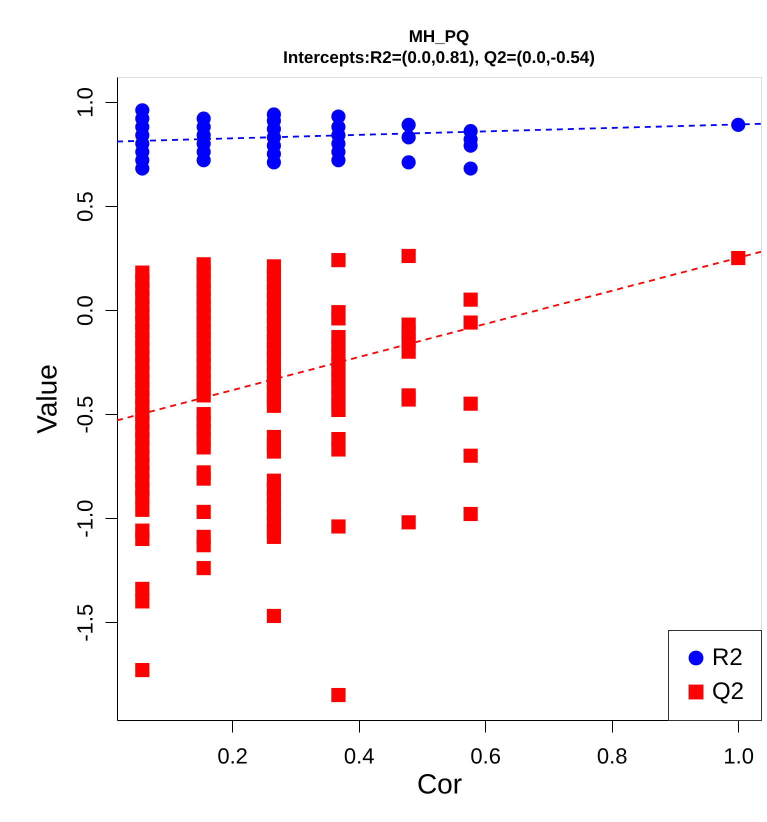 This screenshot has height=822, width=767. What do you see at coordinates (85, 102) in the screenshot?
I see `y-tick-label: 1.0` at bounding box center [85, 102].